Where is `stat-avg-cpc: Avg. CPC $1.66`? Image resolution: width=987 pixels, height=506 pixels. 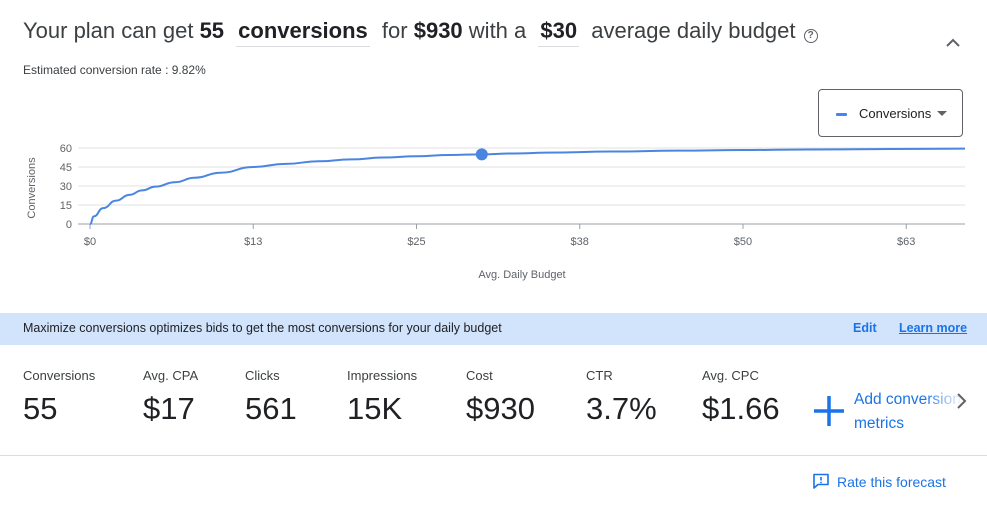
stat-avg-cpc: Avg. CPC $1.66 is located at coordinates (741, 397).